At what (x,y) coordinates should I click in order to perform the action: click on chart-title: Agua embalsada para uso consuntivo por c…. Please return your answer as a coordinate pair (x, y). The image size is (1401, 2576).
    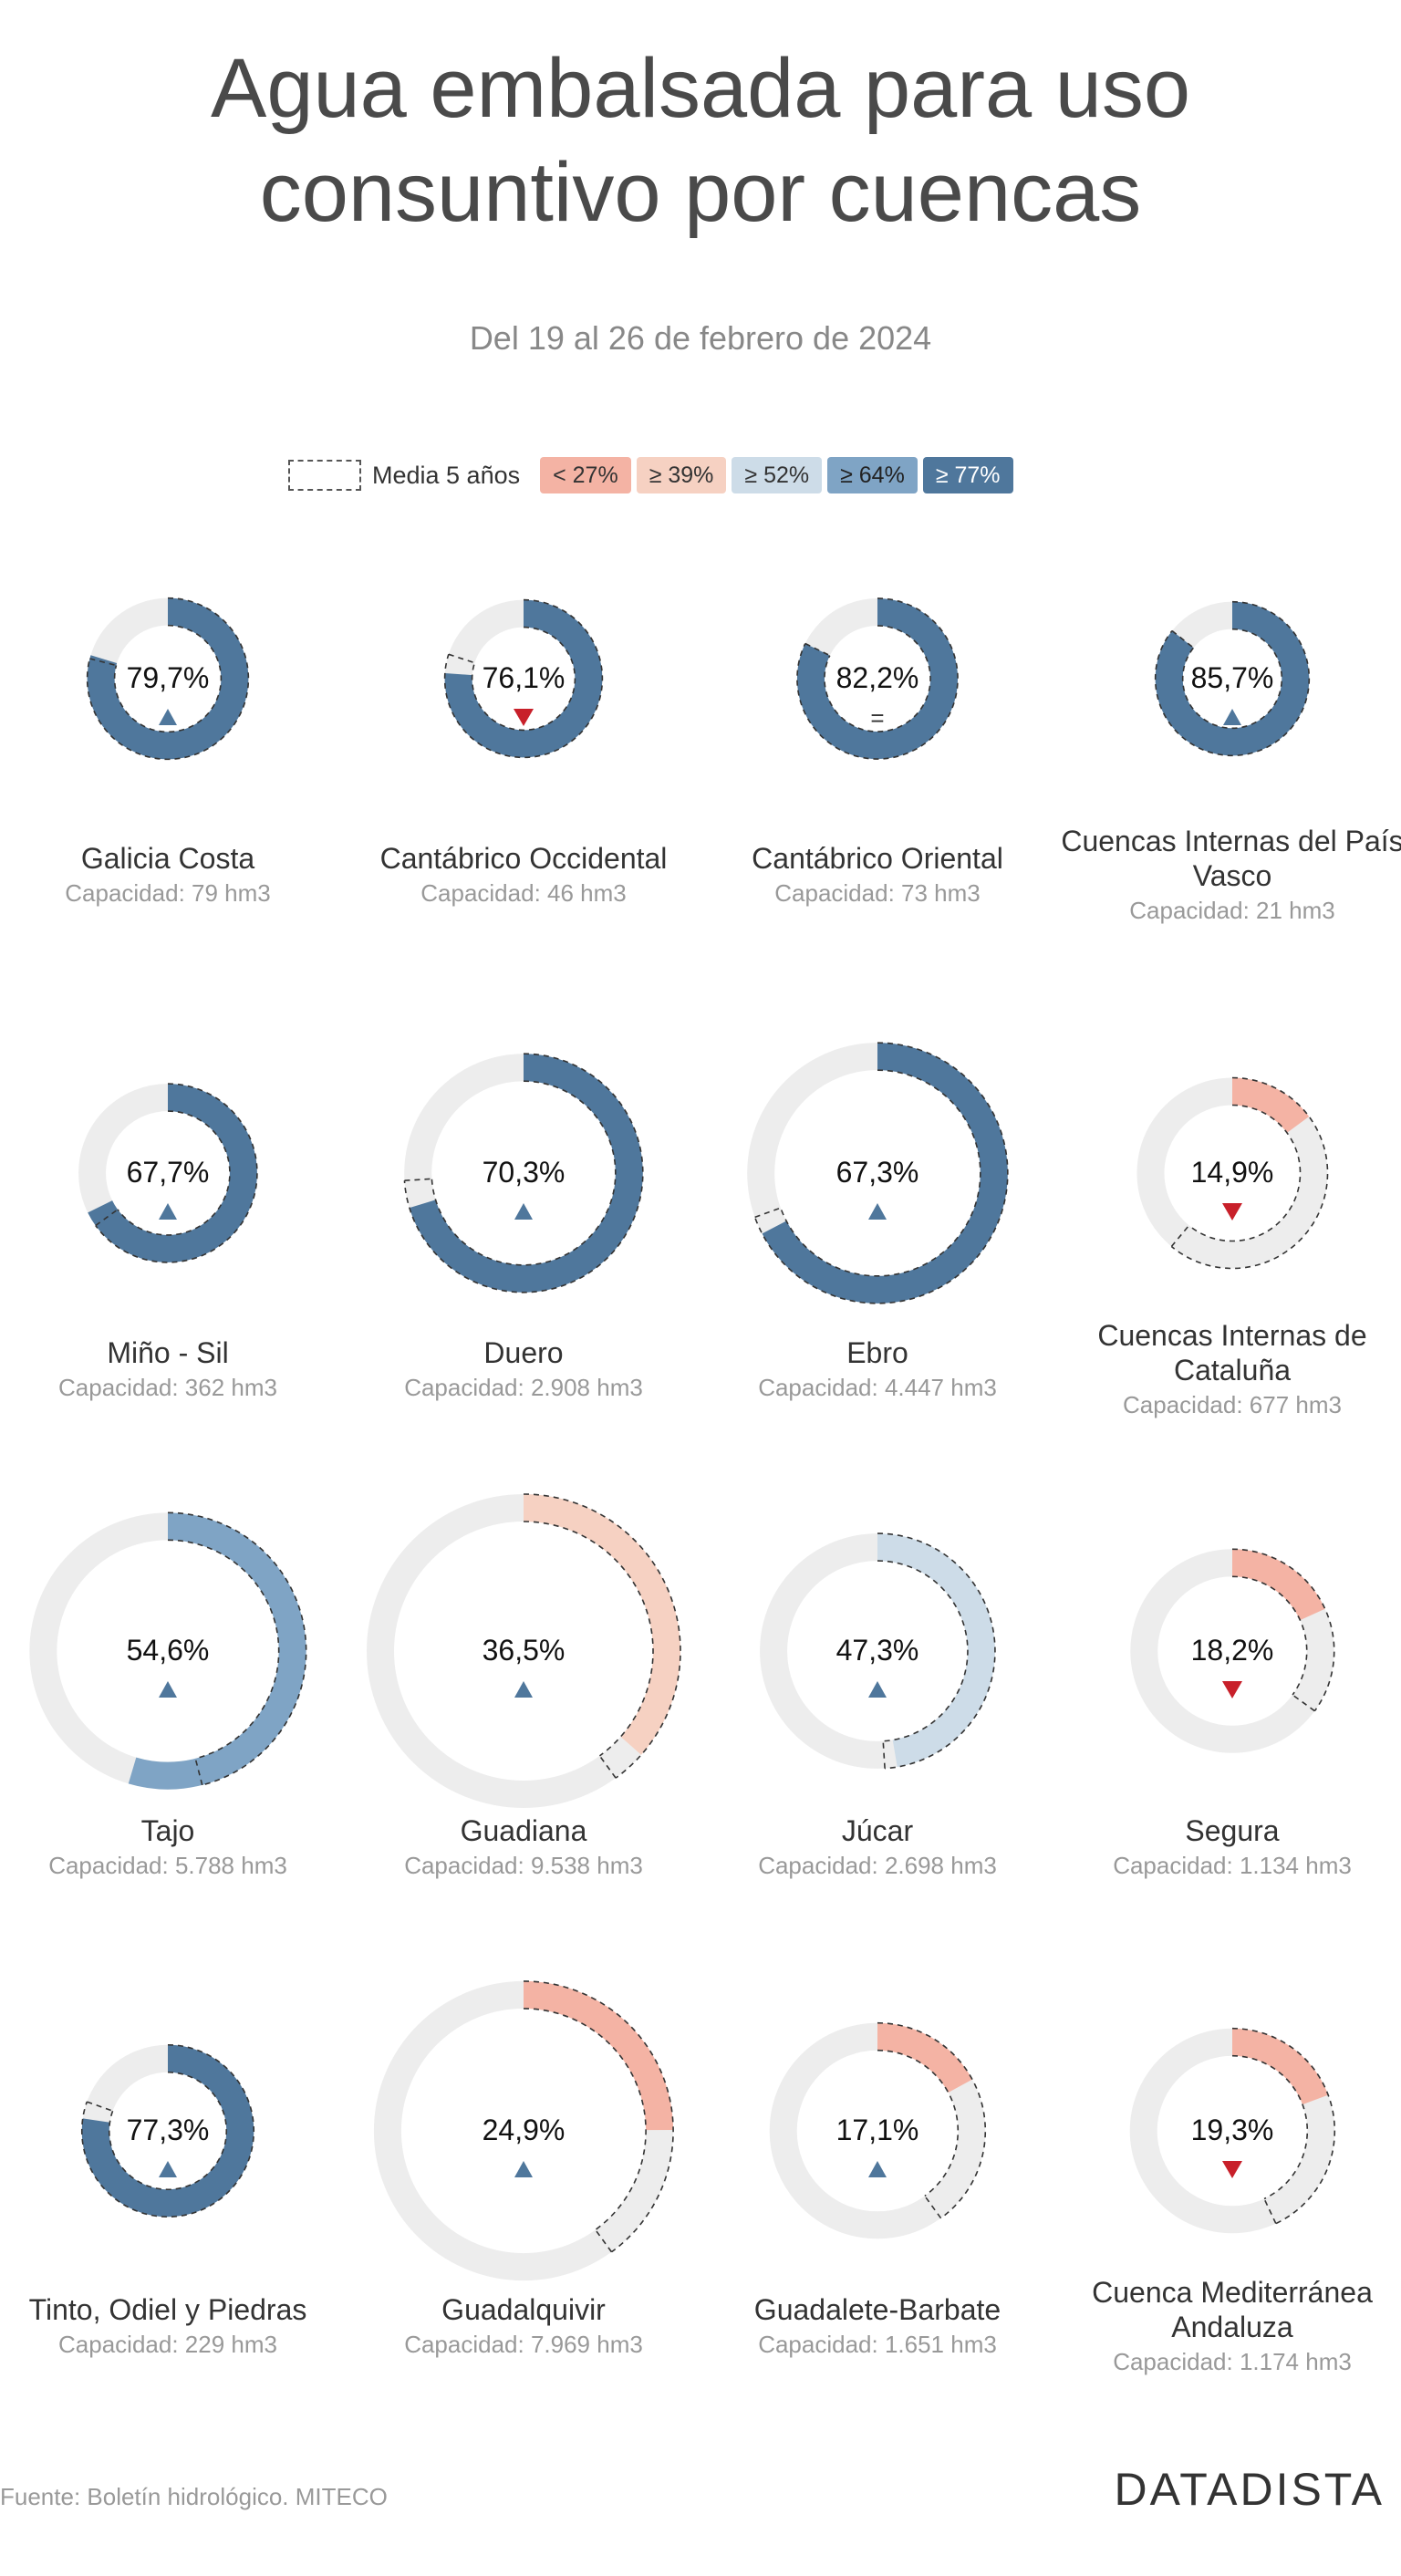
    Looking at the image, I should click on (700, 140).